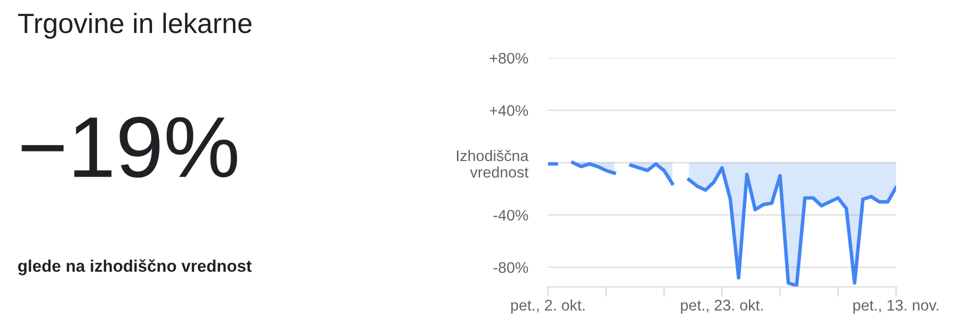 The height and width of the screenshot is (322, 971). Describe the element at coordinates (511, 267) in the screenshot. I see `y-tick-label: -80%` at that location.